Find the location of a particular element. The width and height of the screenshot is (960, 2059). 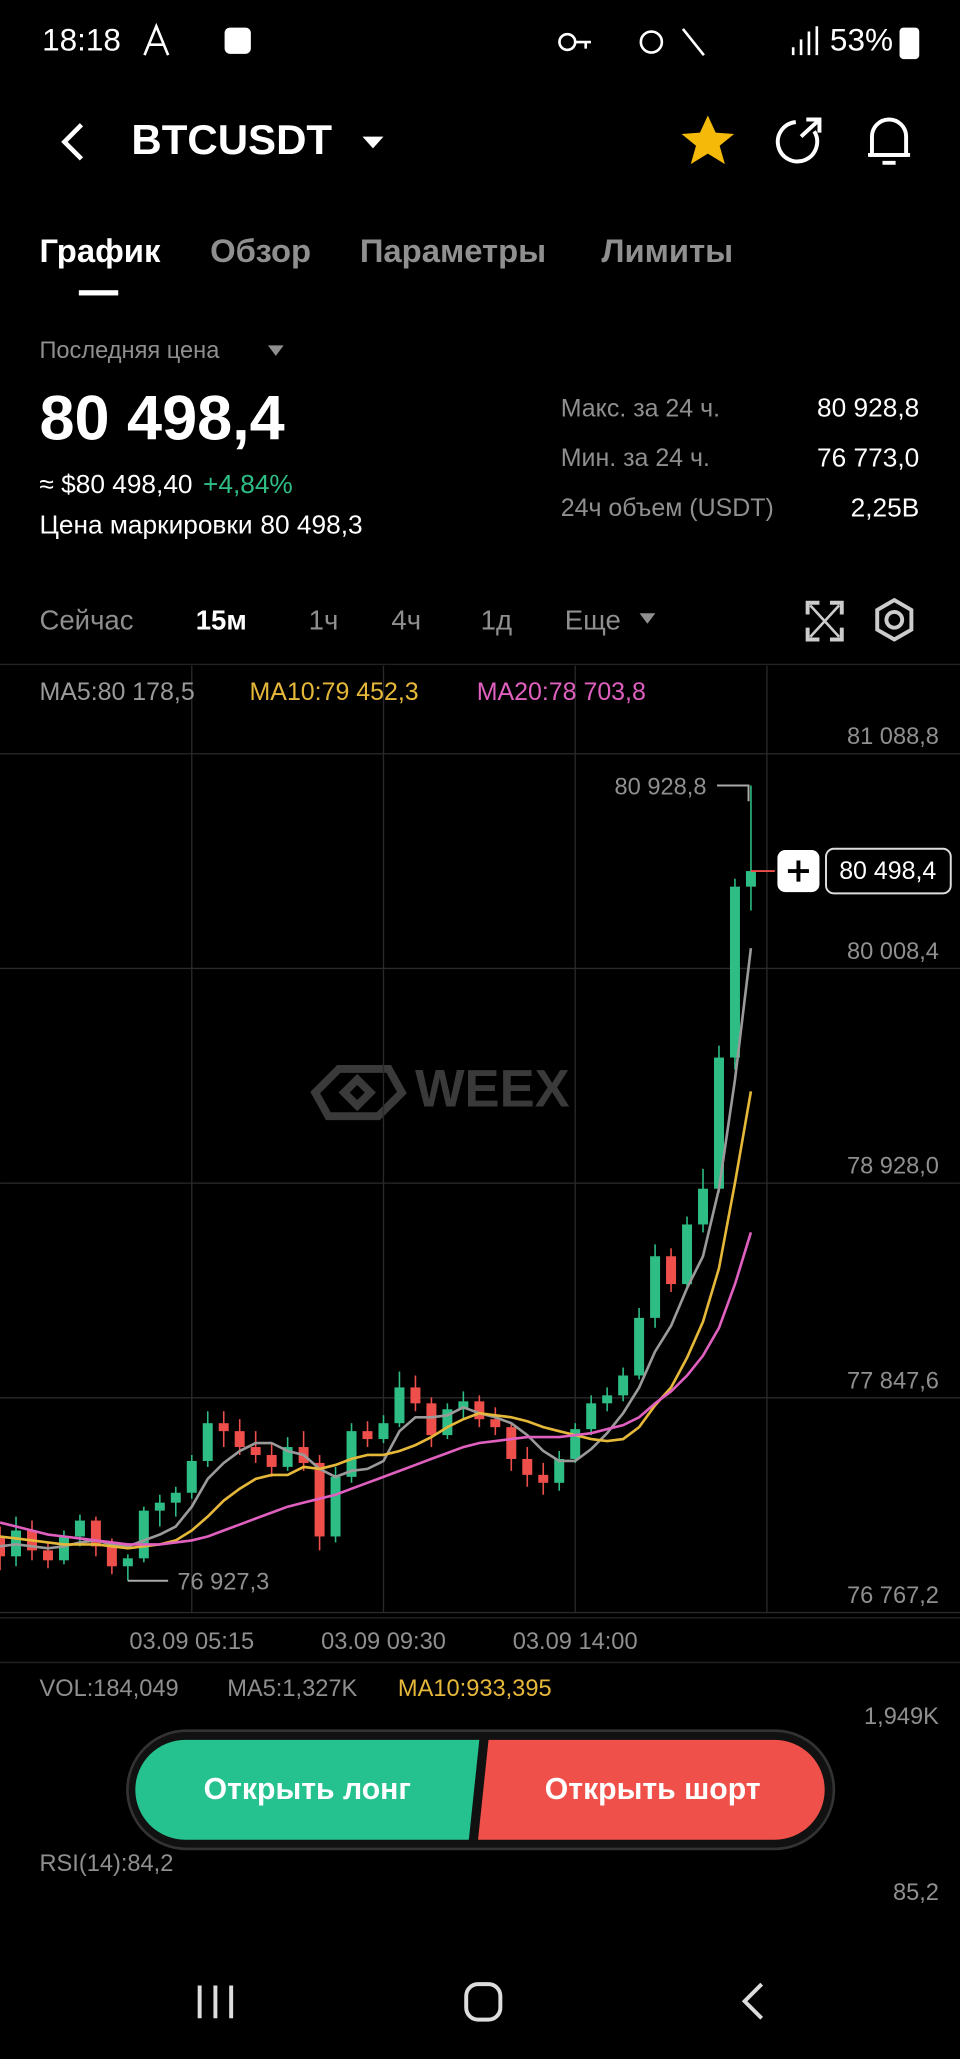

watermark: WEEX is located at coordinates (492, 1088).